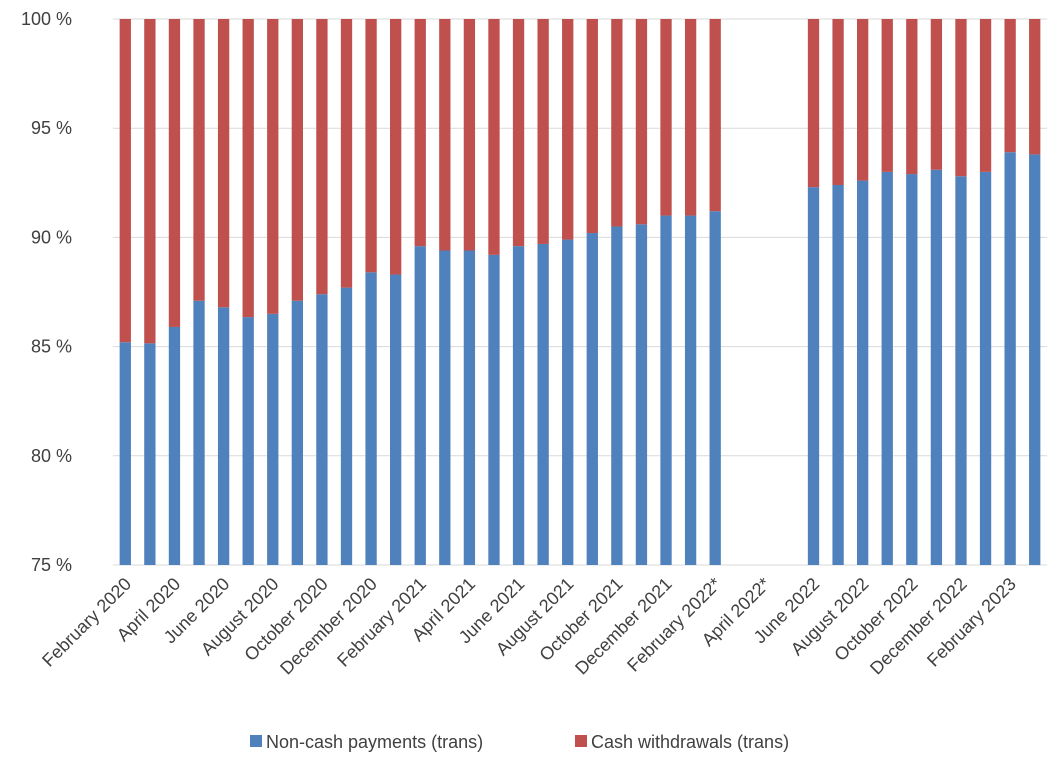  I want to click on y-axis: 75 % 80 % 85 % 90 % 95 % 100 %, so click(46, 292).